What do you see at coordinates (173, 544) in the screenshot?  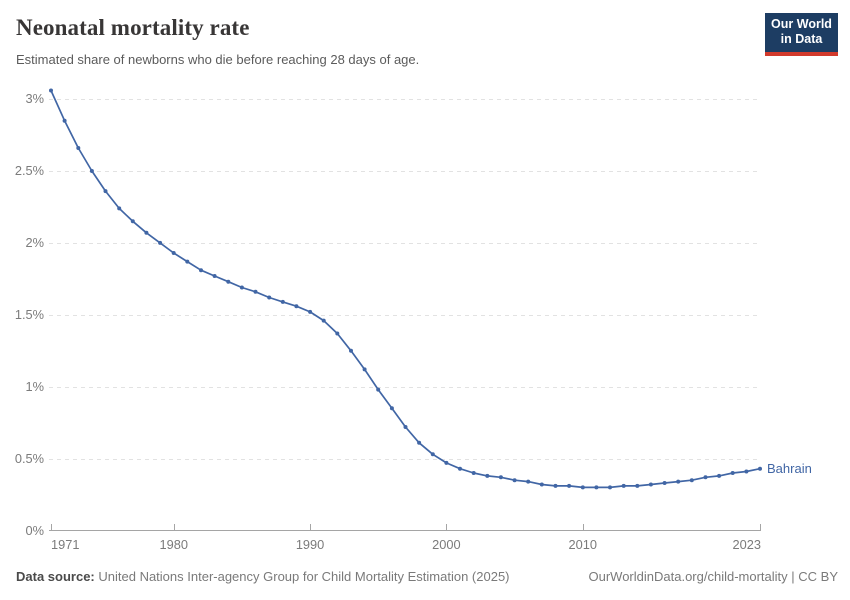 I see `x-axis-tick-label: 1980` at bounding box center [173, 544].